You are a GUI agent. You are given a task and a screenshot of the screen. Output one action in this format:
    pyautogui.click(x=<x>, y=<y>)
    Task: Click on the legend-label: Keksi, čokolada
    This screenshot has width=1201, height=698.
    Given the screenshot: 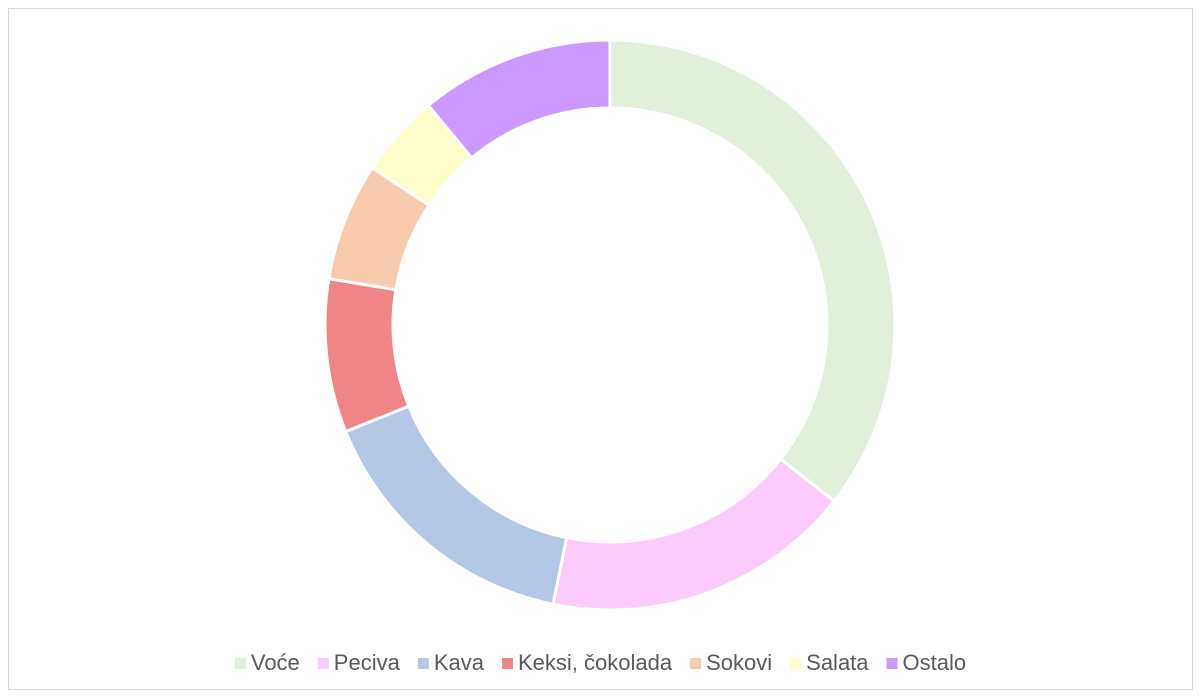 What is the action you would take?
    pyautogui.click(x=595, y=662)
    